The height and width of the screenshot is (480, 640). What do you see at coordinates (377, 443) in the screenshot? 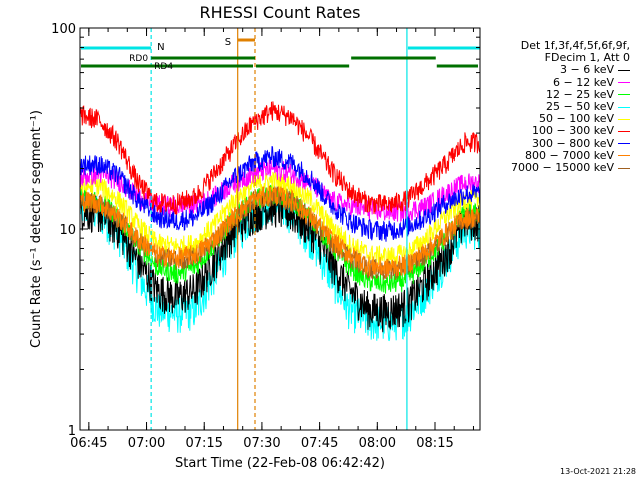
I see `x-tick-label: 08:00` at bounding box center [377, 443].